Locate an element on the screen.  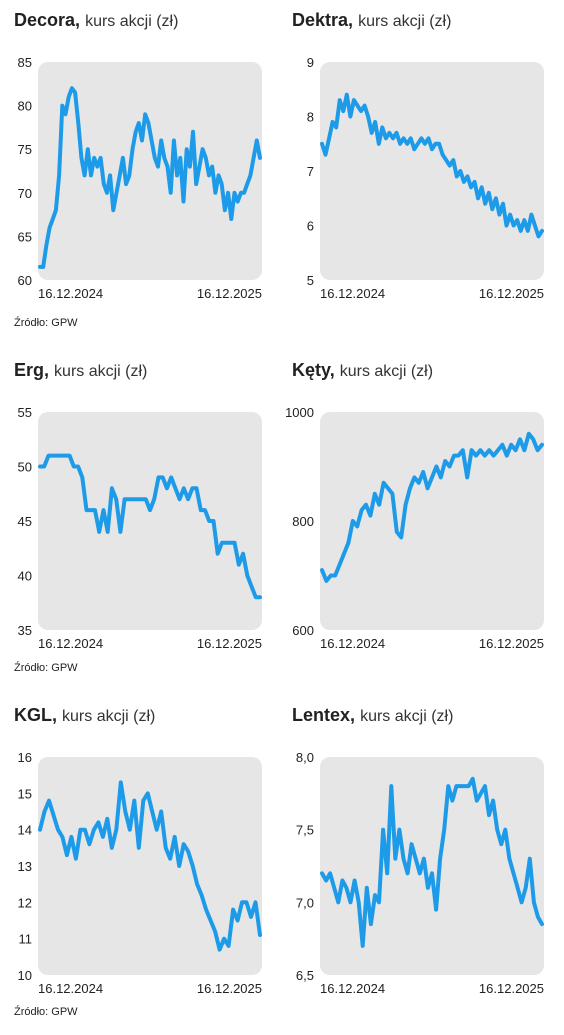
y-tick-label: 1000 is located at coordinates (299, 412).